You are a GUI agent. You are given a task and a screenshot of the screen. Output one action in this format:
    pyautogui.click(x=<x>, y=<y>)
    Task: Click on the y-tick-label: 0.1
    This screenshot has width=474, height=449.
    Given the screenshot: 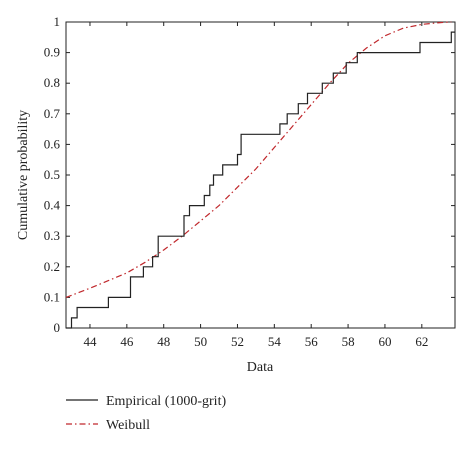 What is the action you would take?
    pyautogui.click(x=52, y=296)
    